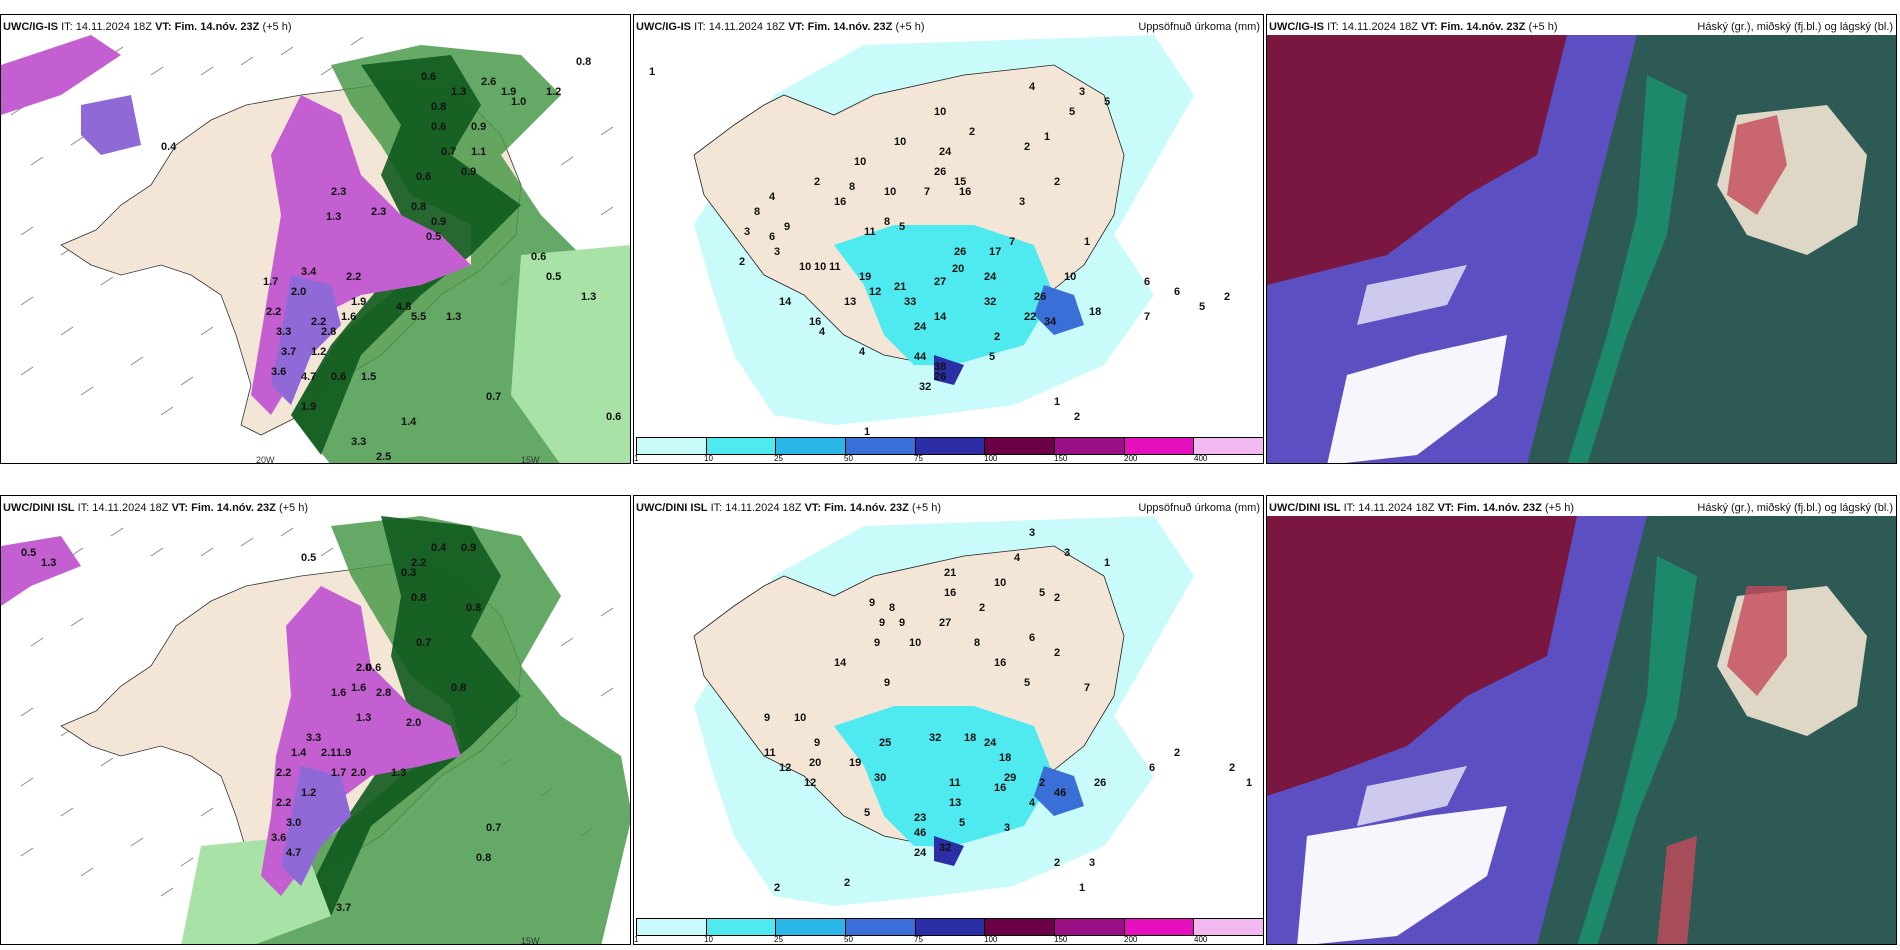 This screenshot has width=1900, height=950. What do you see at coordinates (785, 302) in the screenshot?
I see `svg-text: 14` at bounding box center [785, 302].